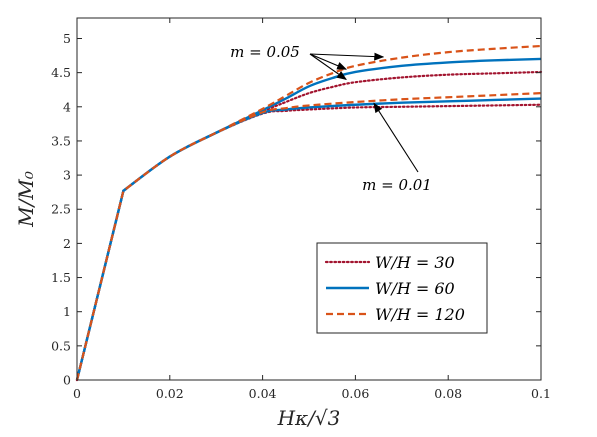 The image size is (597, 437). Describe the element at coordinates (309, 418) in the screenshot. I see `x-axis-title: Hκ/√3` at that location.